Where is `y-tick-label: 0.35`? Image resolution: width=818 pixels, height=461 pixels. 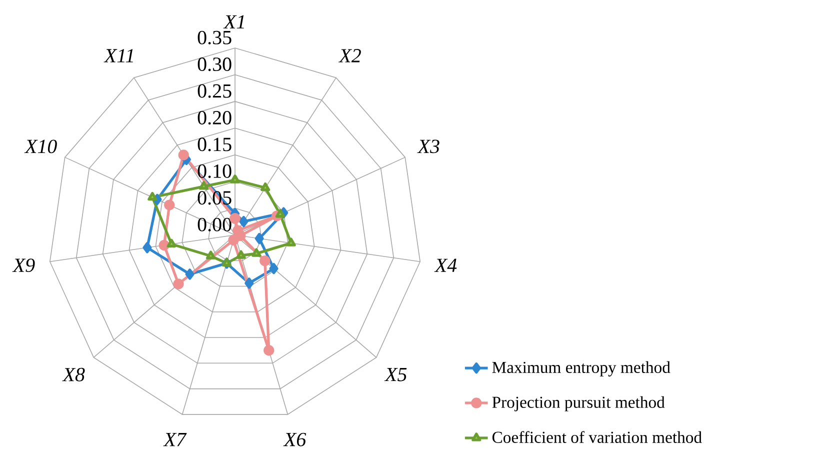 y-tick-label: 0.35 is located at coordinates (215, 37).